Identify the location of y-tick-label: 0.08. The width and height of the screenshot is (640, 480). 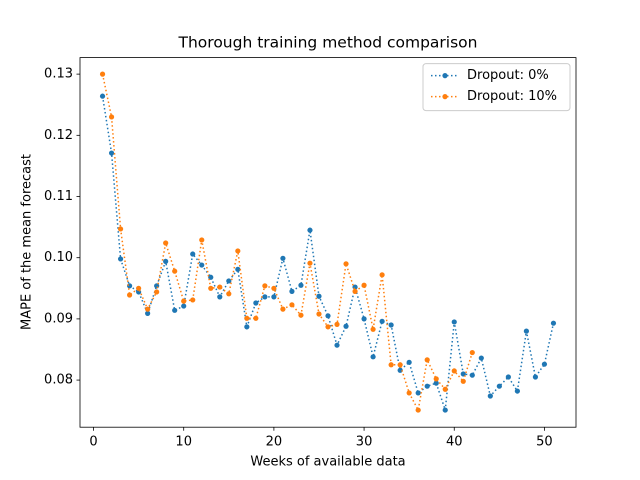
(58, 380).